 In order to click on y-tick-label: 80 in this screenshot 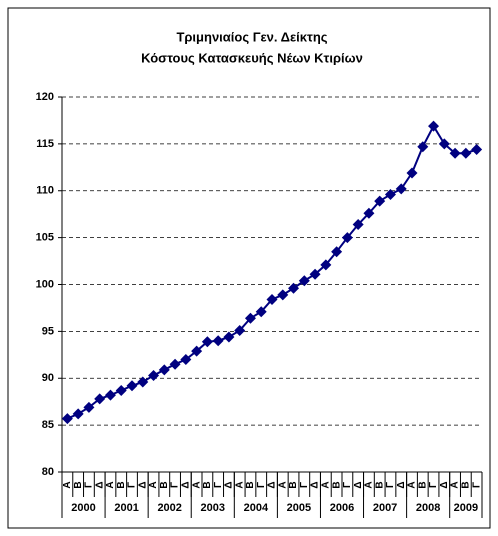, I will do `click(48, 472)`.